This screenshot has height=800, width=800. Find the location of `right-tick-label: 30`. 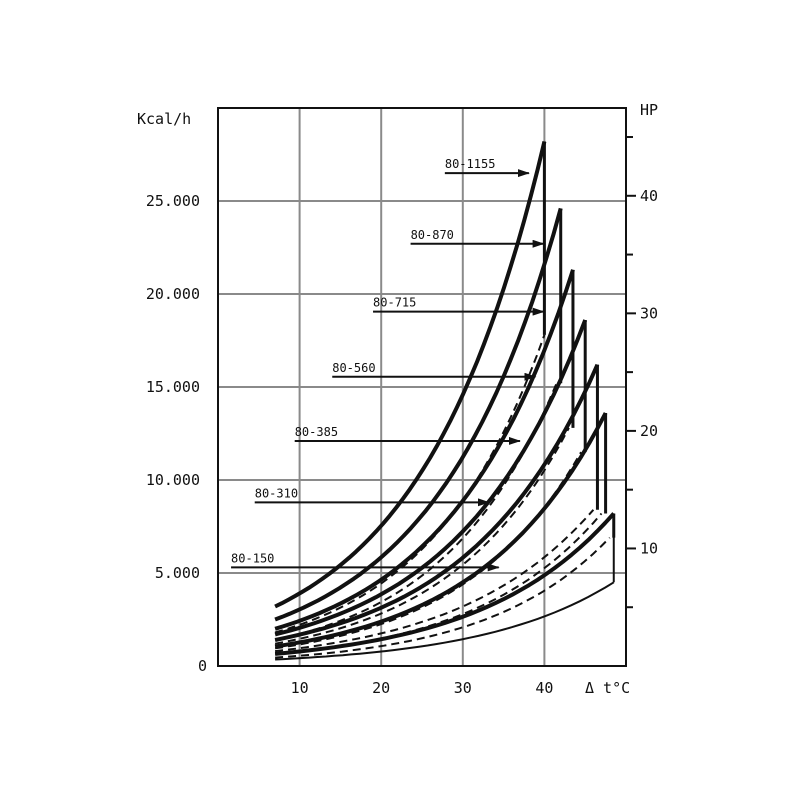

right-tick-label: 30 is located at coordinates (649, 313).